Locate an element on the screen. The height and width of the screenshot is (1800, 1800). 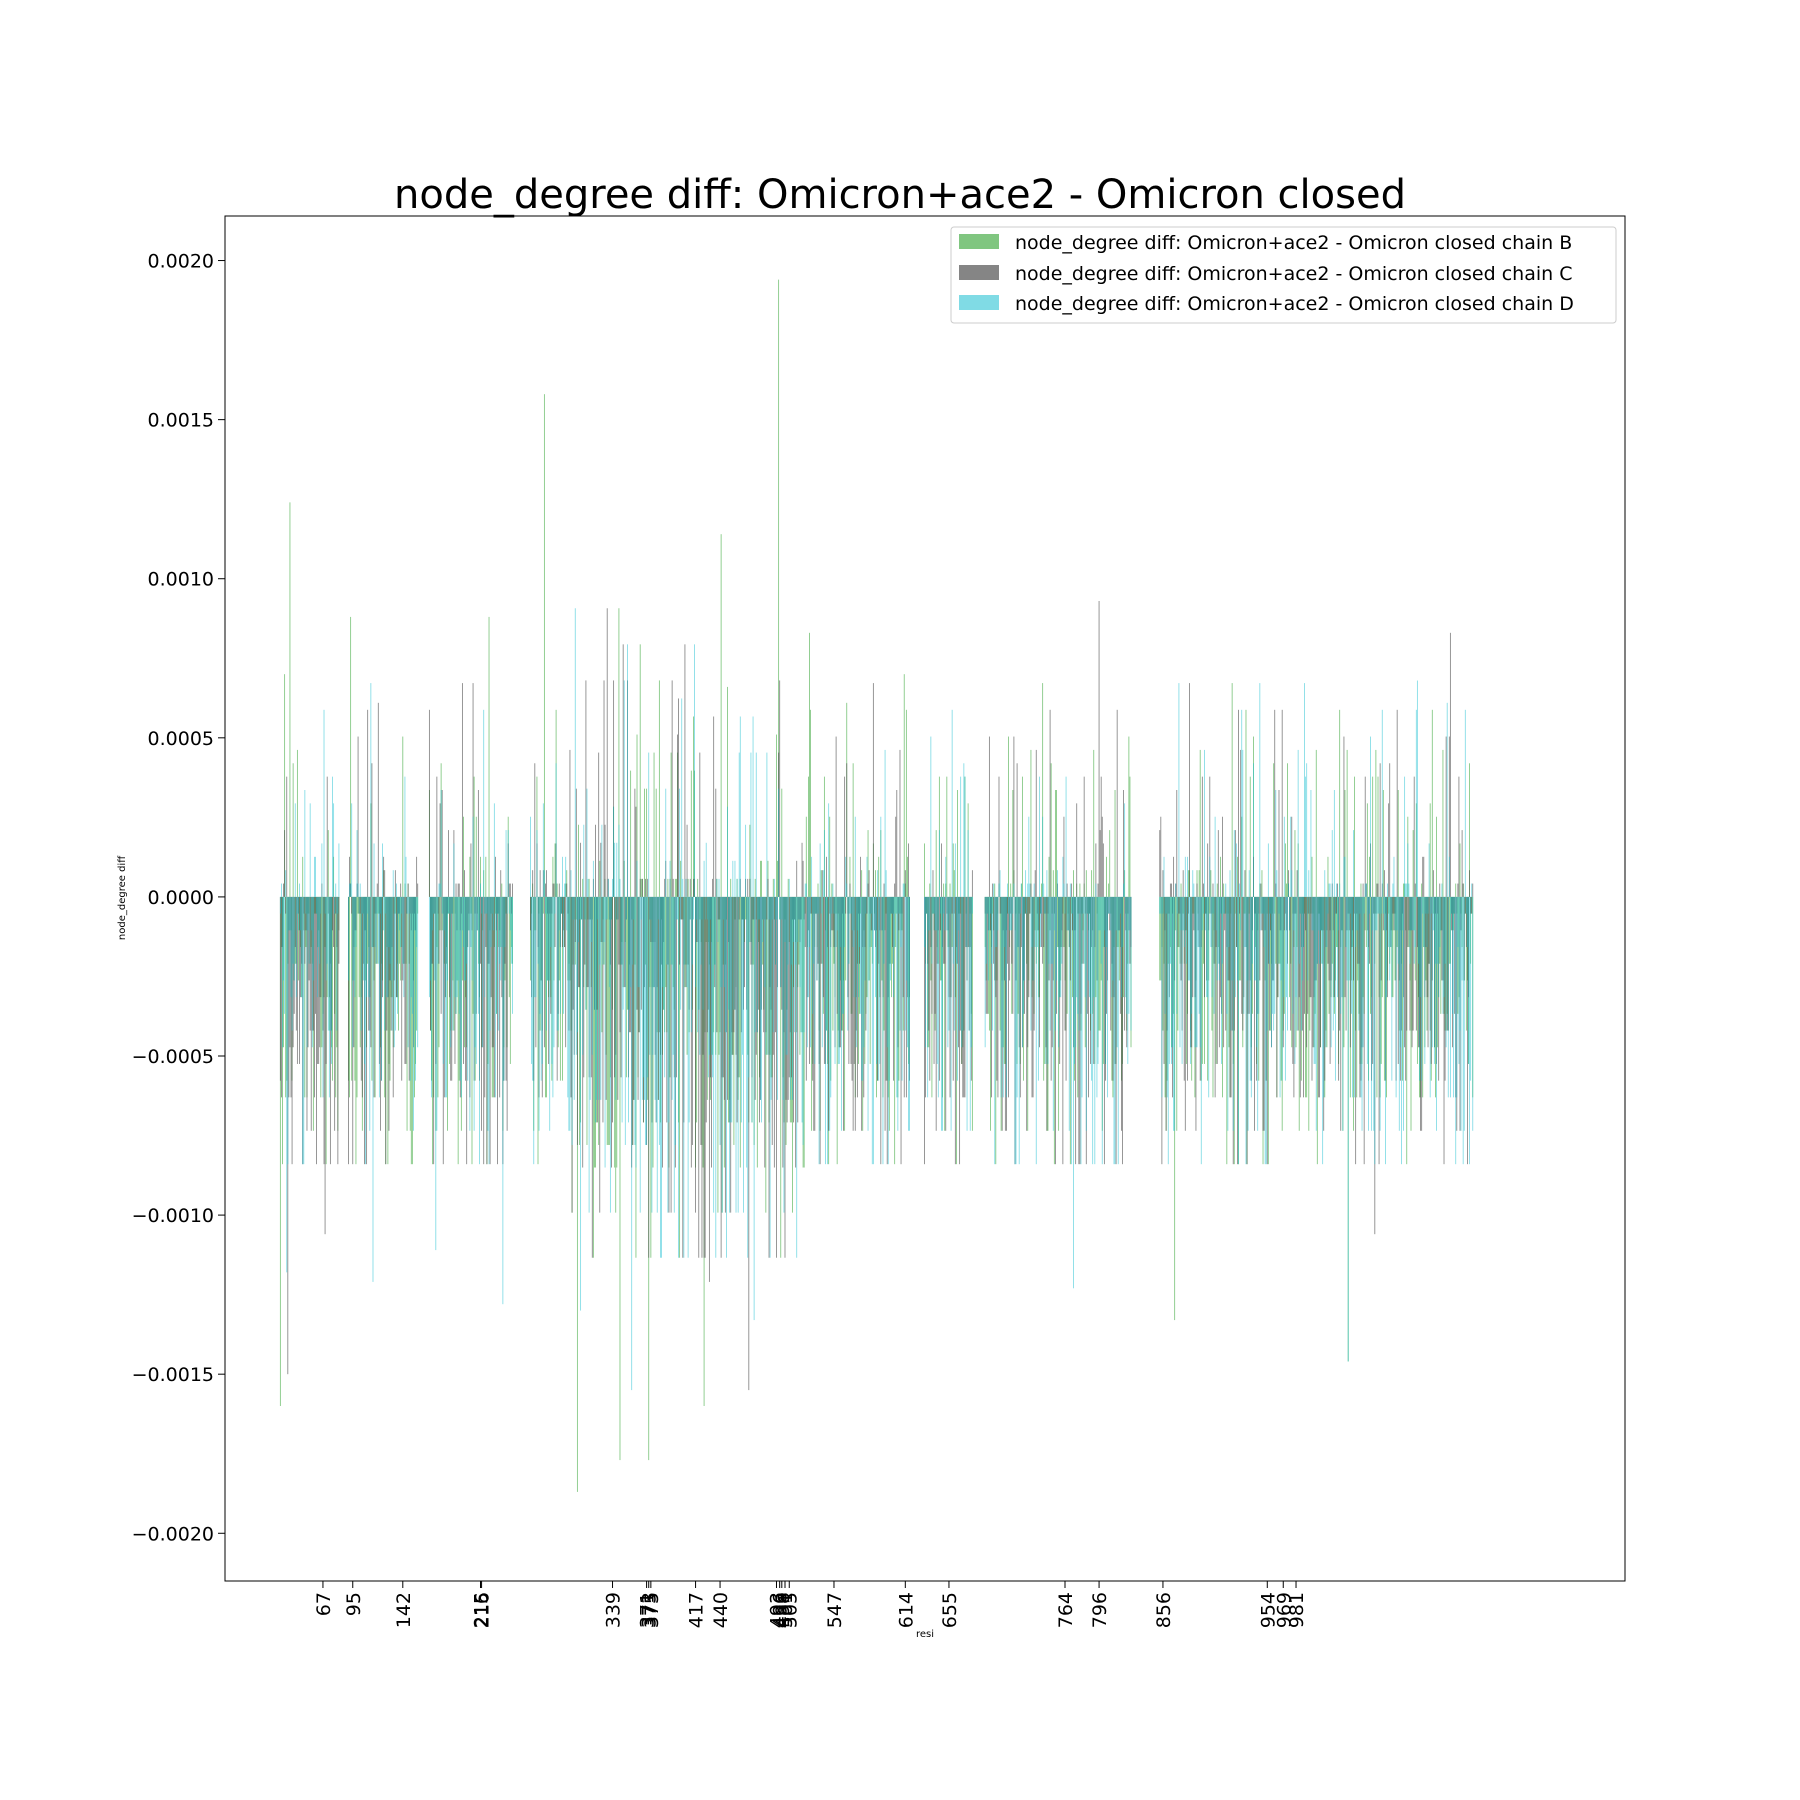
x-tick-label: 498 is located at coordinates (783, 1610).